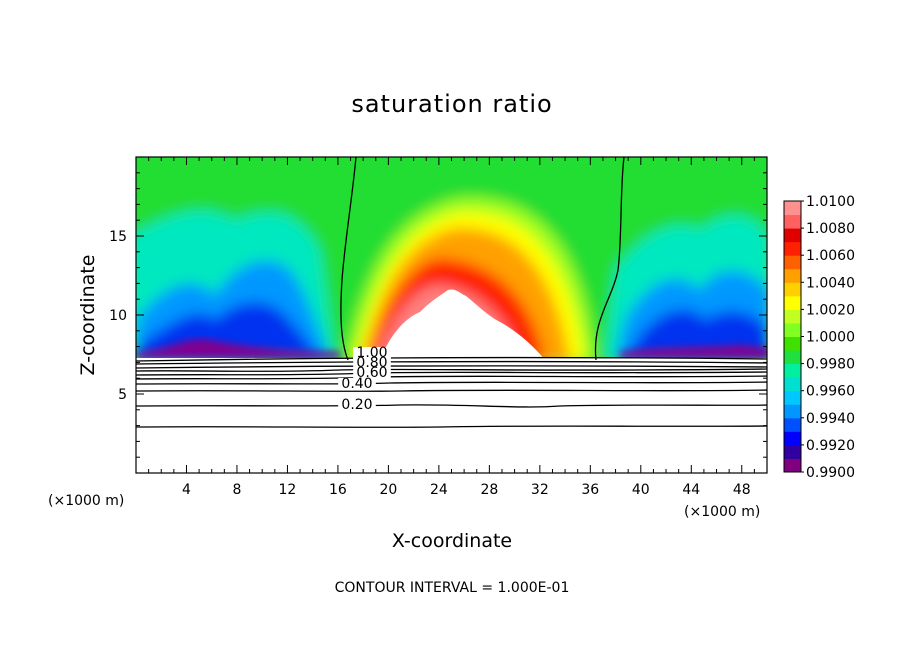  Describe the element at coordinates (830, 392) in the screenshot. I see `colorbar-label: 0.9960` at that location.